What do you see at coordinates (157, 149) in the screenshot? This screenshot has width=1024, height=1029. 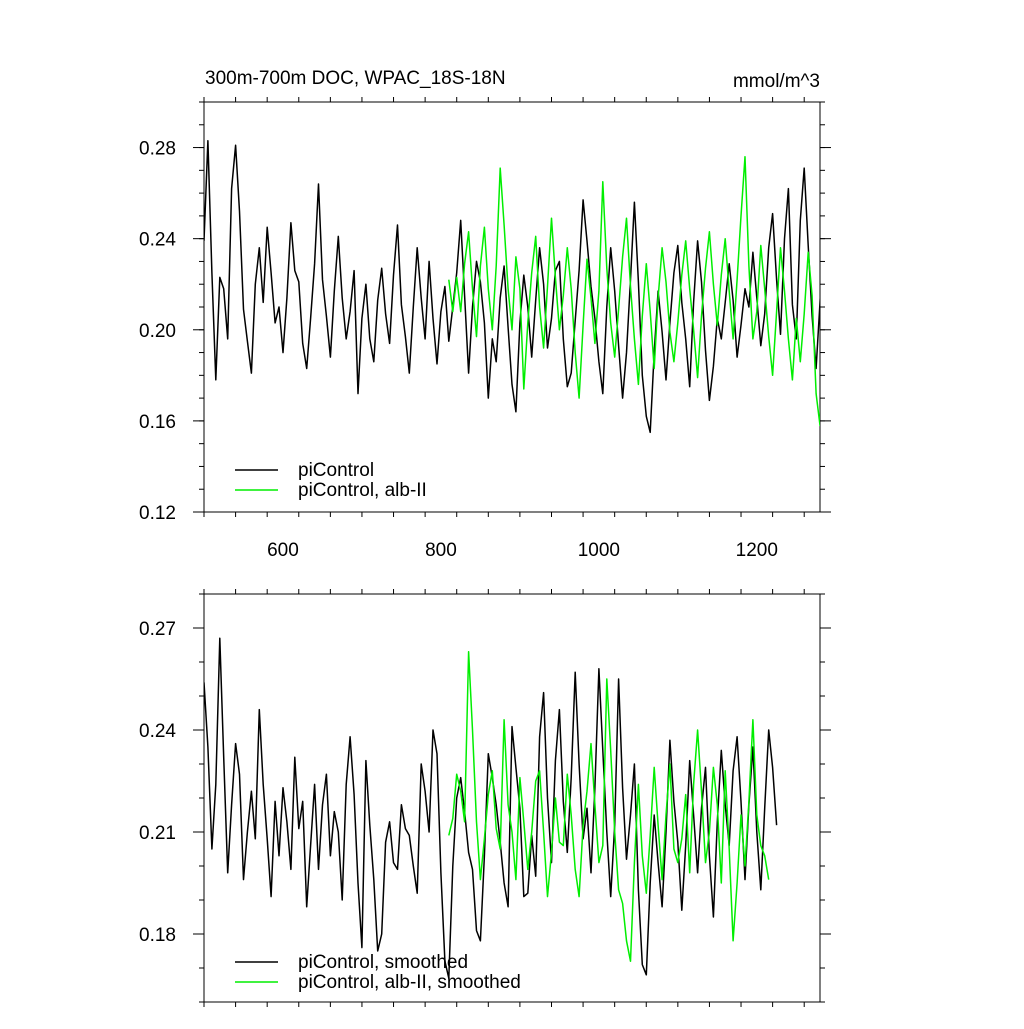 I see `y-tick-label: 0.28` at bounding box center [157, 149].